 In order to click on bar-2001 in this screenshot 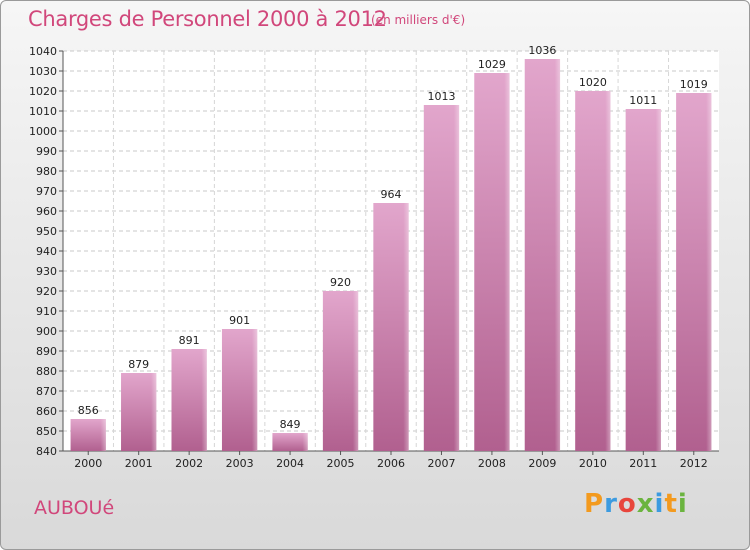, I will do `click(139, 412)`.